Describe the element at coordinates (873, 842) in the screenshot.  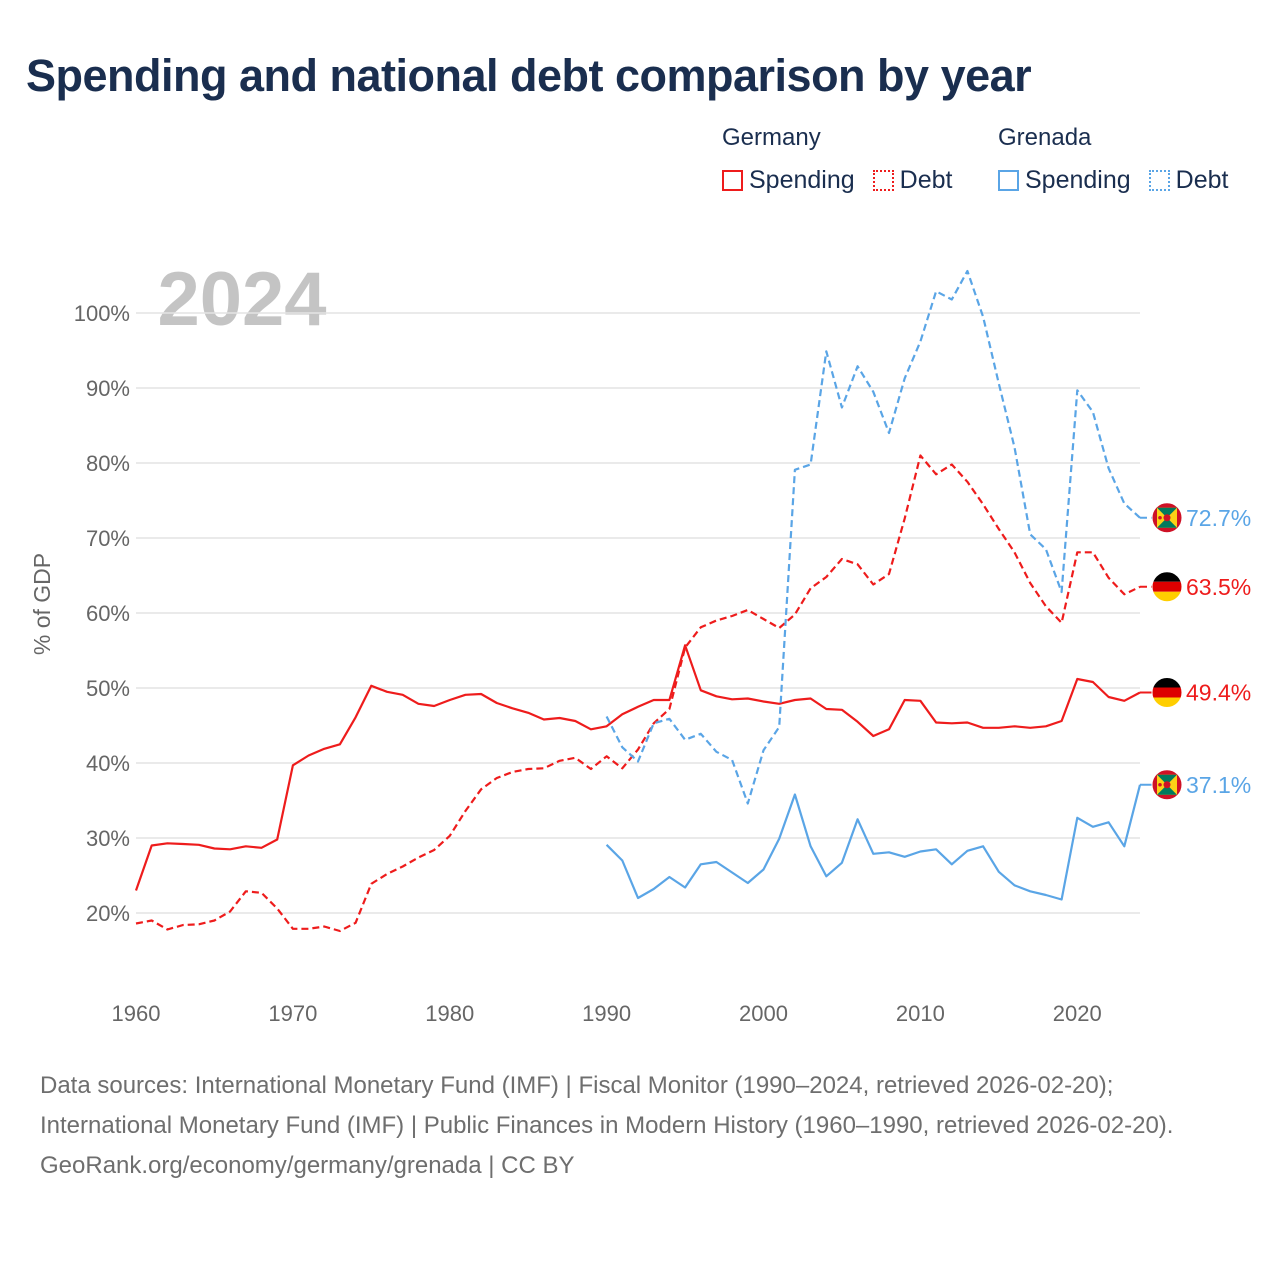
I see `series-line-grenada-spending` at that location.